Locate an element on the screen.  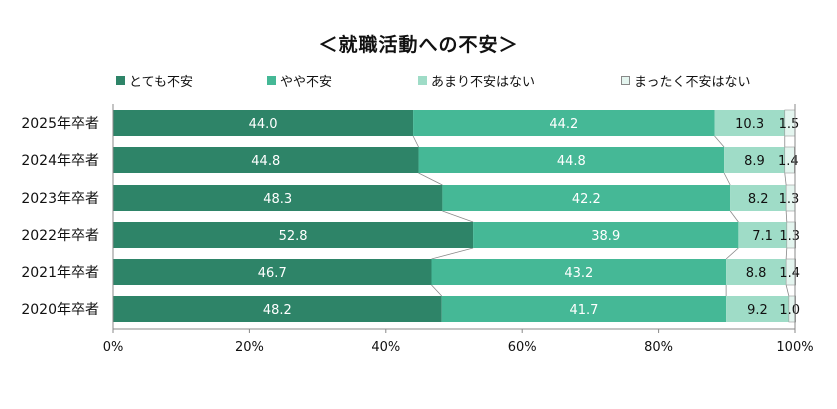
legend-item-very-anxious: とても不安 is located at coordinates (154, 80).